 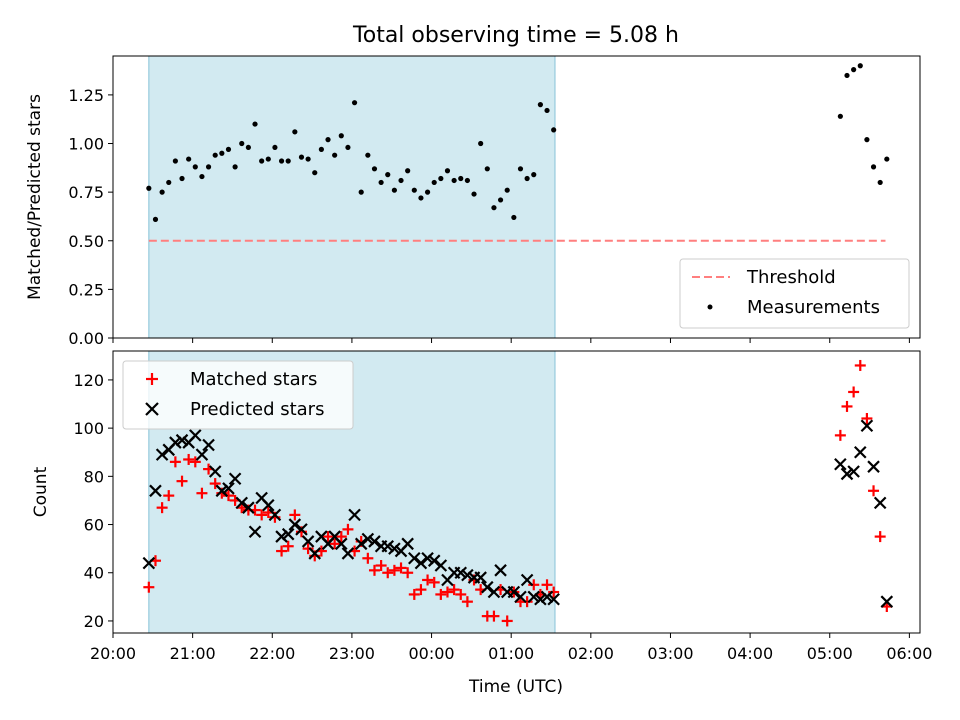 What do you see at coordinates (670, 653) in the screenshot?
I see `bottom-x-tick-label: 03:00` at bounding box center [670, 653].